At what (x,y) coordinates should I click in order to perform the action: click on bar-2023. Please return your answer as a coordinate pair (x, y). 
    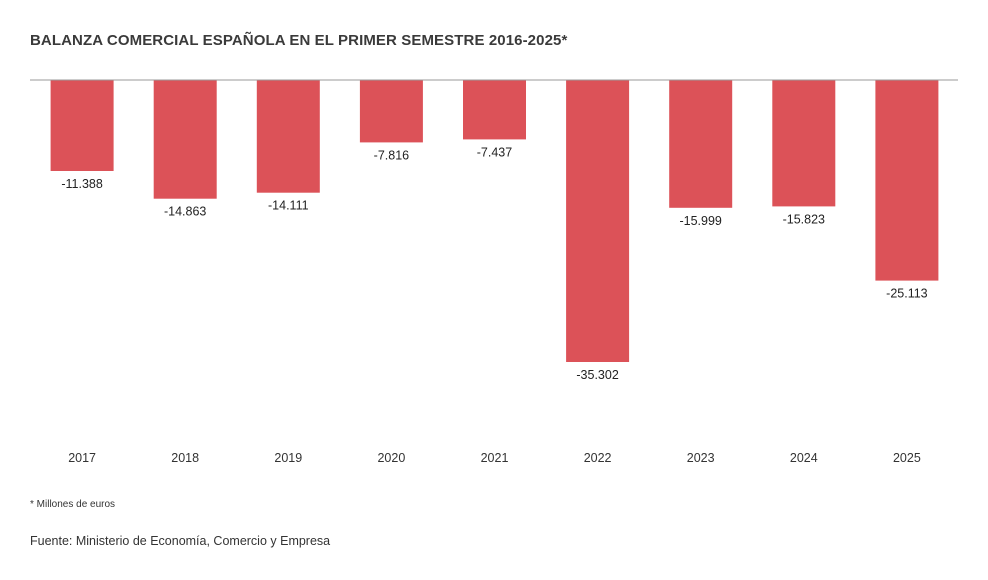
    Looking at the image, I should click on (701, 144).